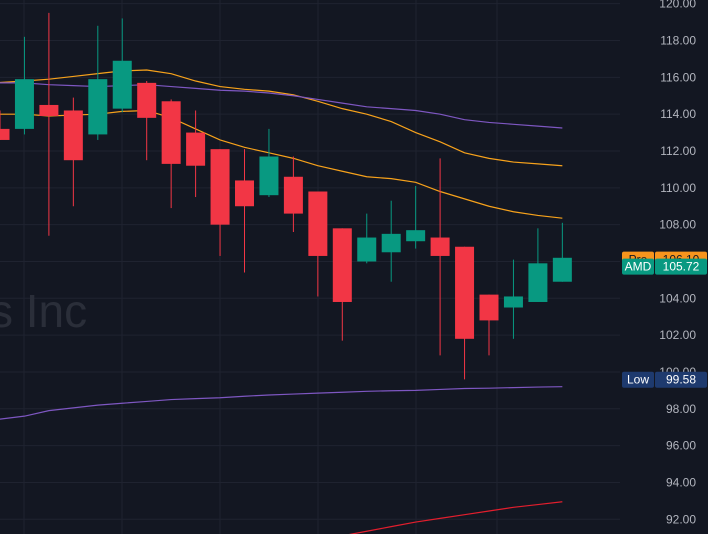 The image size is (708, 534). Describe the element at coordinates (681, 519) in the screenshot. I see `price-axis-tick-label: 92.00` at that location.